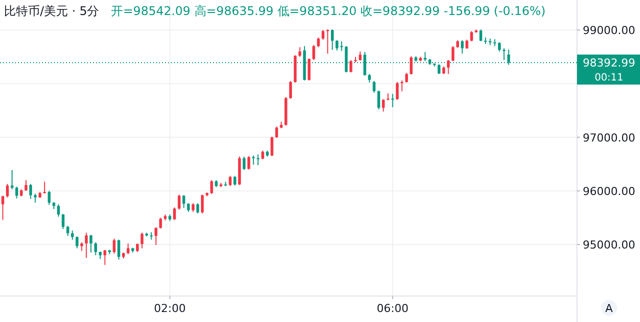 This screenshot has width=640, height=322. What do you see at coordinates (392, 308) in the screenshot?
I see `x-tick-label: 06:00` at bounding box center [392, 308].